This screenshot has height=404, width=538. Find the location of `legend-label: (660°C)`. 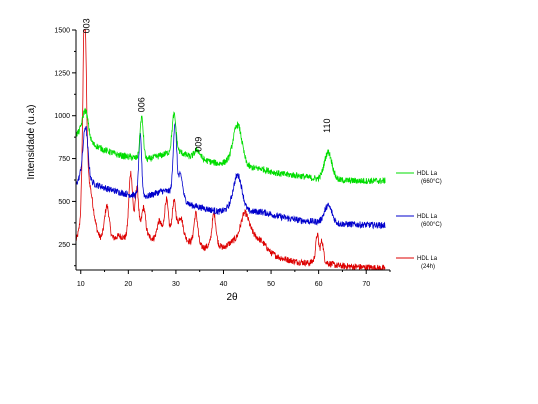

legend-label: (660°C) is located at coordinates (431, 182).